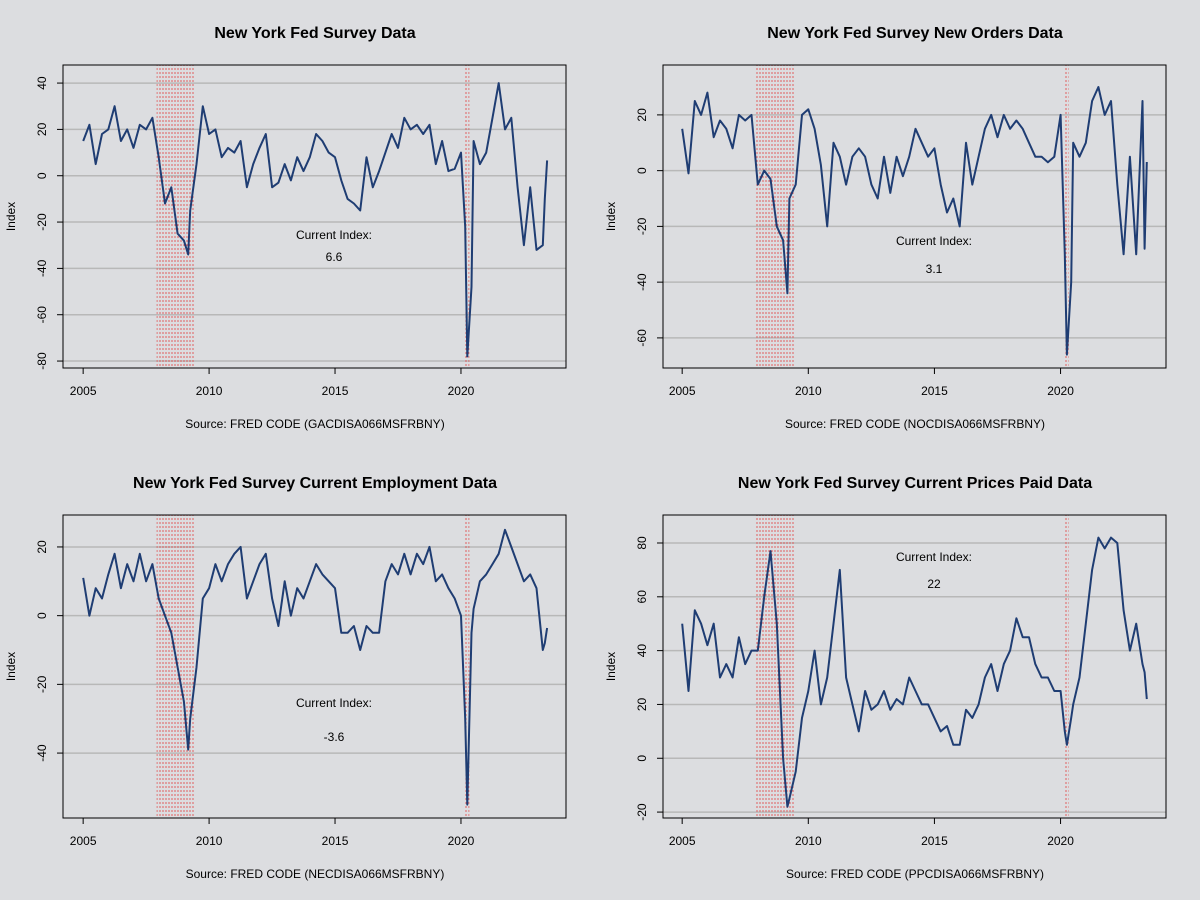 This screenshot has width=1200, height=900. Describe the element at coordinates (934, 269) in the screenshot. I see `annotation-value: 3.1` at that location.